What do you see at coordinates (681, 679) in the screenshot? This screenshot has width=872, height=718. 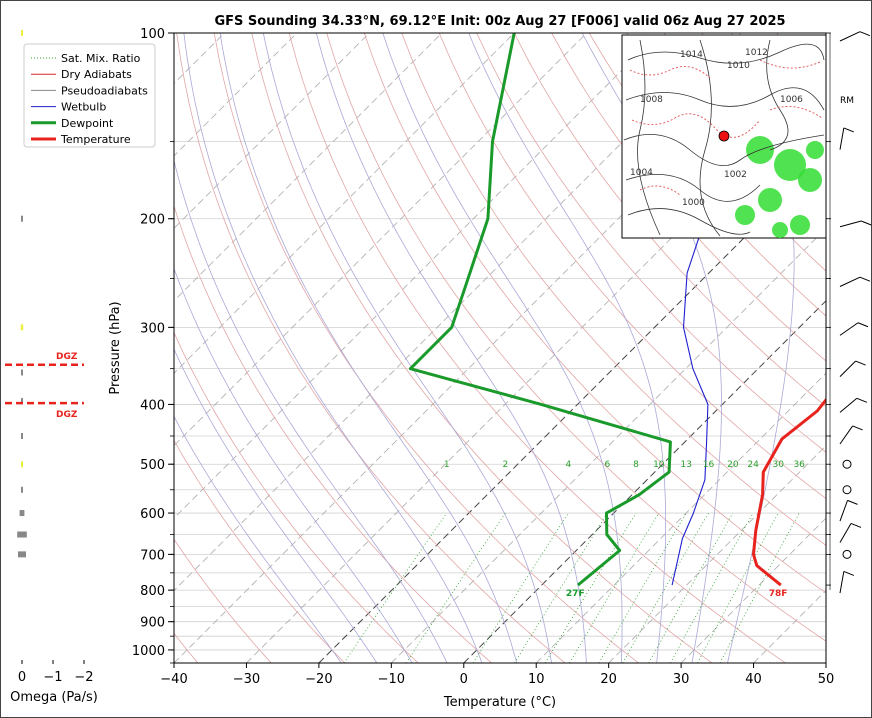 I see `x-tick-label: 30` at bounding box center [681, 679].